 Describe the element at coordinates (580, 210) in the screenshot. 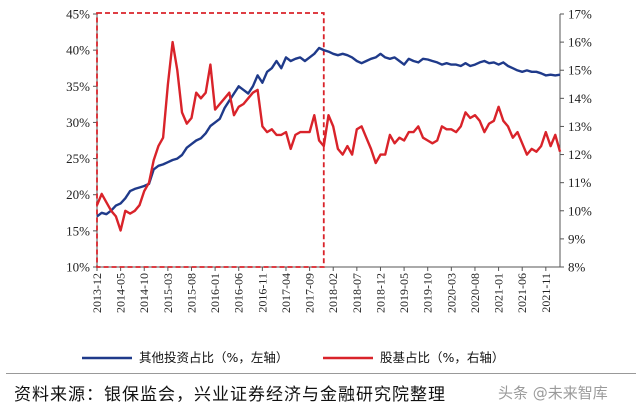

I see `right-tick-label: 10%` at that location.